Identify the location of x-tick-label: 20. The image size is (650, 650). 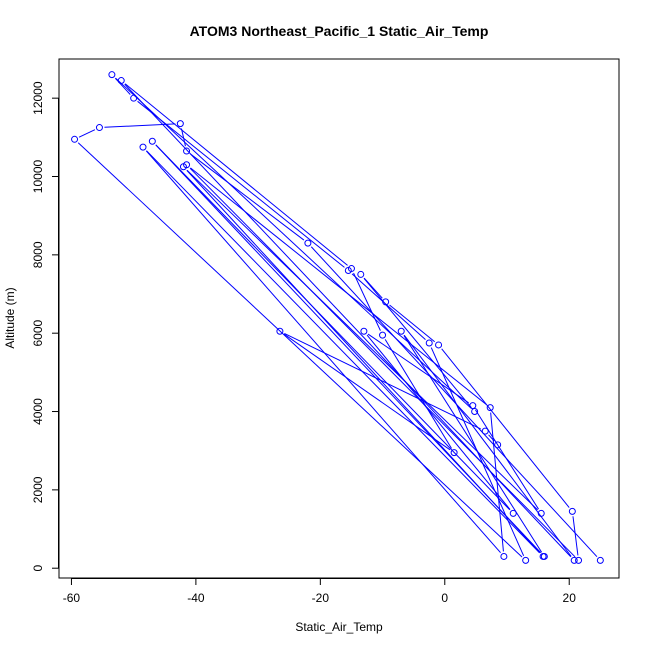
(570, 598).